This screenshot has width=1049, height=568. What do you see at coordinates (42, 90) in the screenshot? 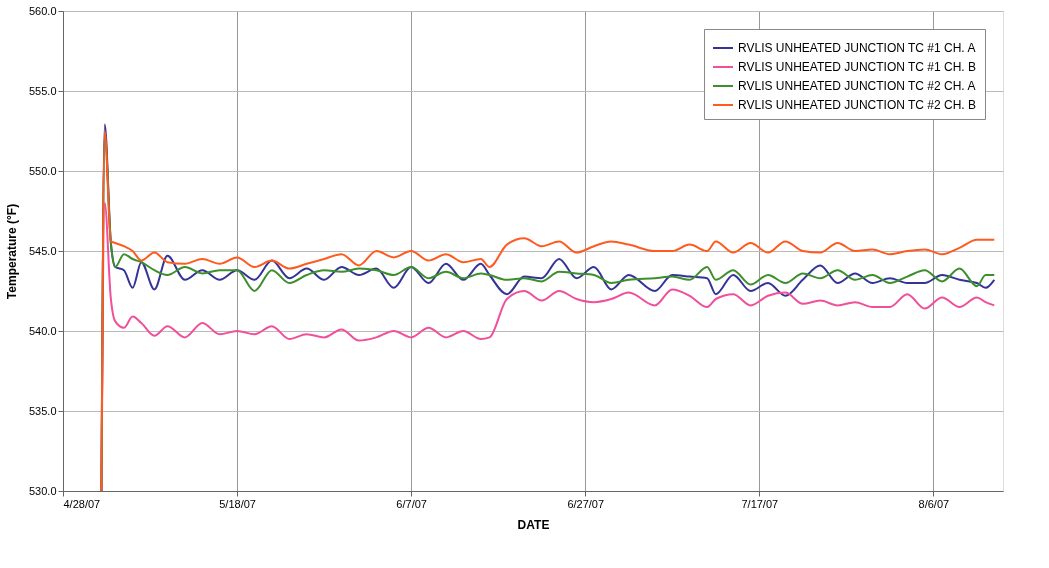
I see `y-tick-label: 555.0` at bounding box center [42, 90].